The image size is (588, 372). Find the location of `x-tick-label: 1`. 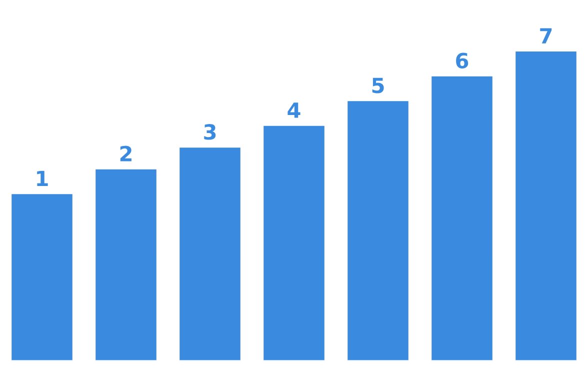

x-tick-label: 1 is located at coordinates (42, 178).